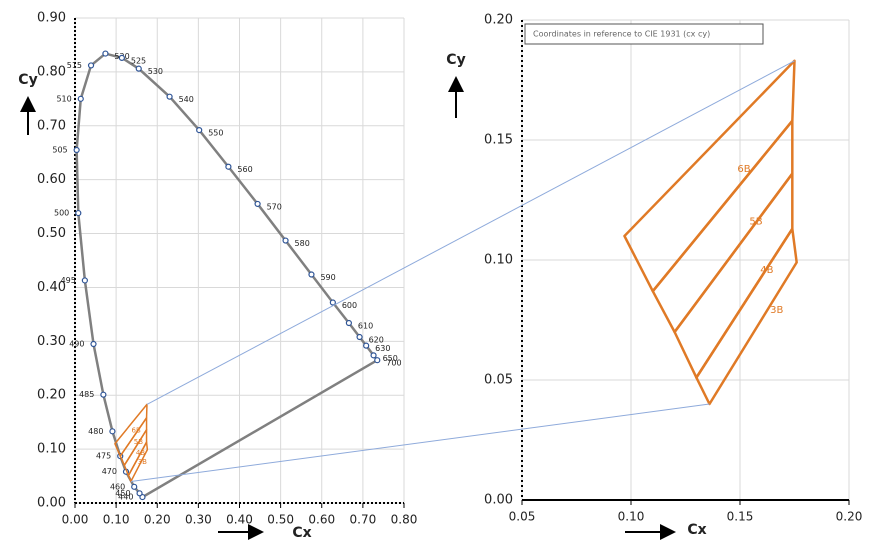 This screenshot has height=552, width=891. I want to click on y-tick-label: 0.90, so click(51, 18).